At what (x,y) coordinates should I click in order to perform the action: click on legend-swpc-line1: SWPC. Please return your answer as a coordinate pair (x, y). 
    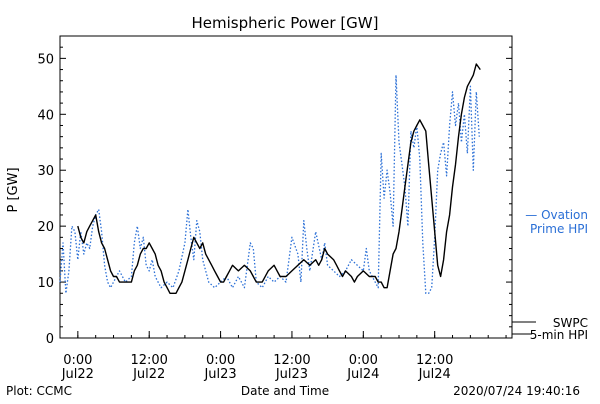
    Looking at the image, I should click on (570, 323).